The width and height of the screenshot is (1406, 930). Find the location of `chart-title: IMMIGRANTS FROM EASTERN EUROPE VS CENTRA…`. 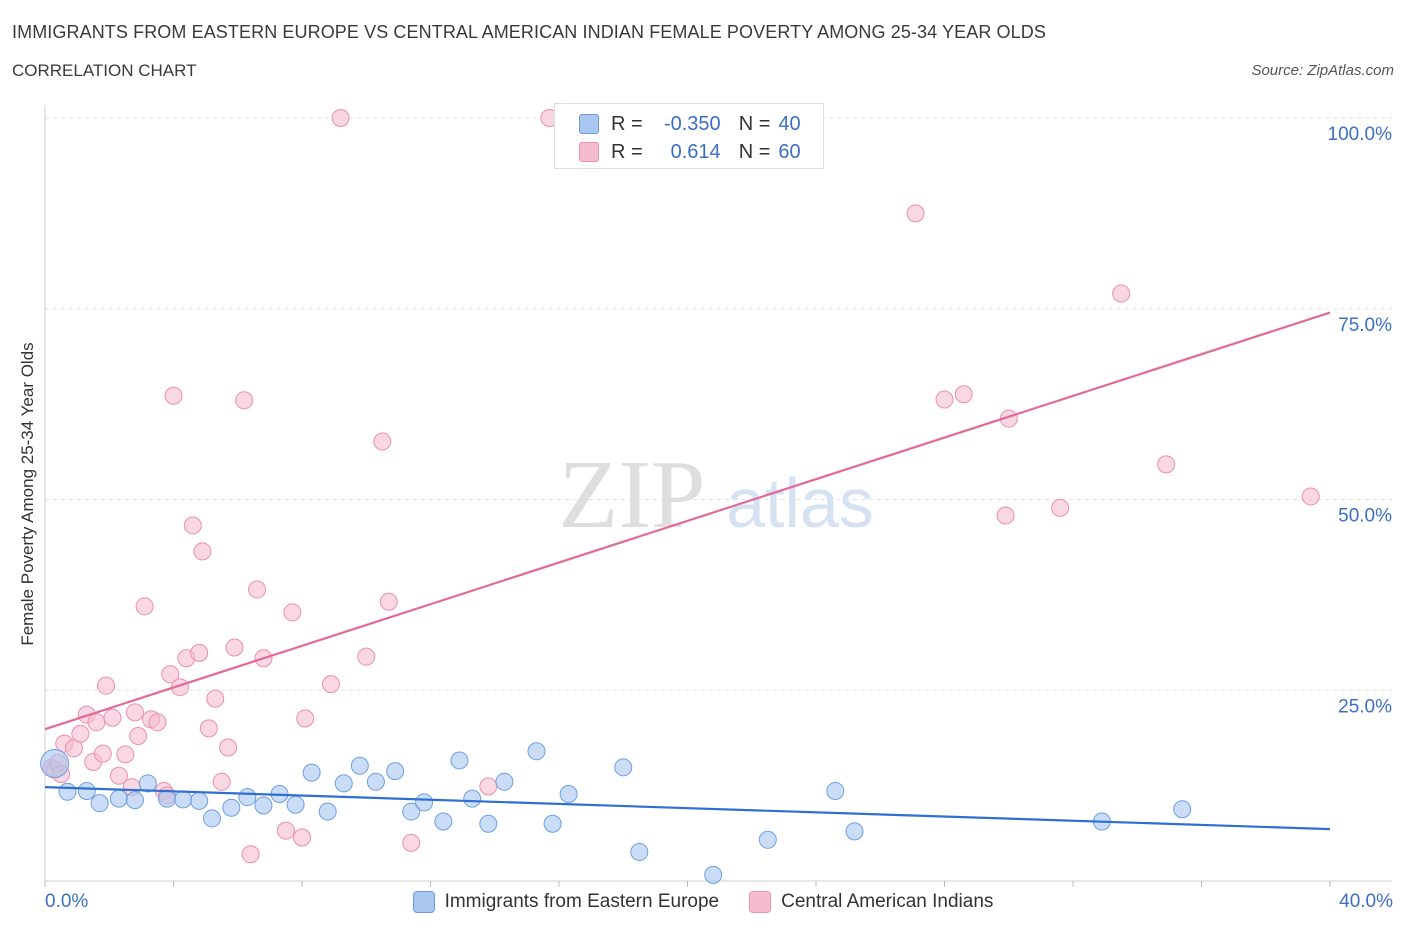

chart-title: IMMIGRANTS FROM EASTERN EUROPE VS CENTRA… is located at coordinates (529, 32).